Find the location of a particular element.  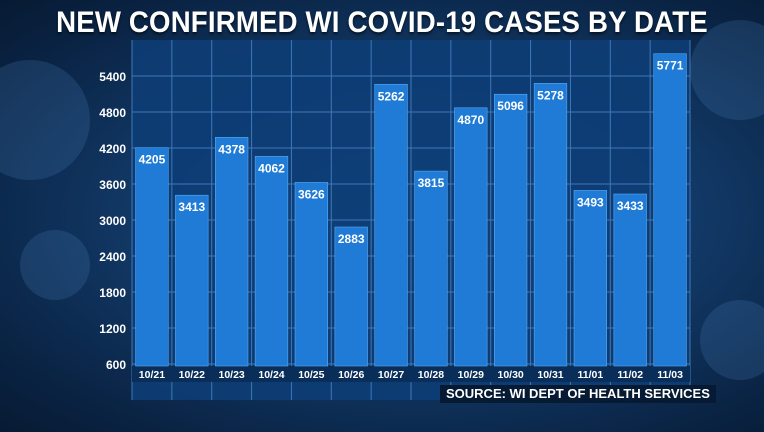

y-tick-label: 4200 is located at coordinates (112, 149).